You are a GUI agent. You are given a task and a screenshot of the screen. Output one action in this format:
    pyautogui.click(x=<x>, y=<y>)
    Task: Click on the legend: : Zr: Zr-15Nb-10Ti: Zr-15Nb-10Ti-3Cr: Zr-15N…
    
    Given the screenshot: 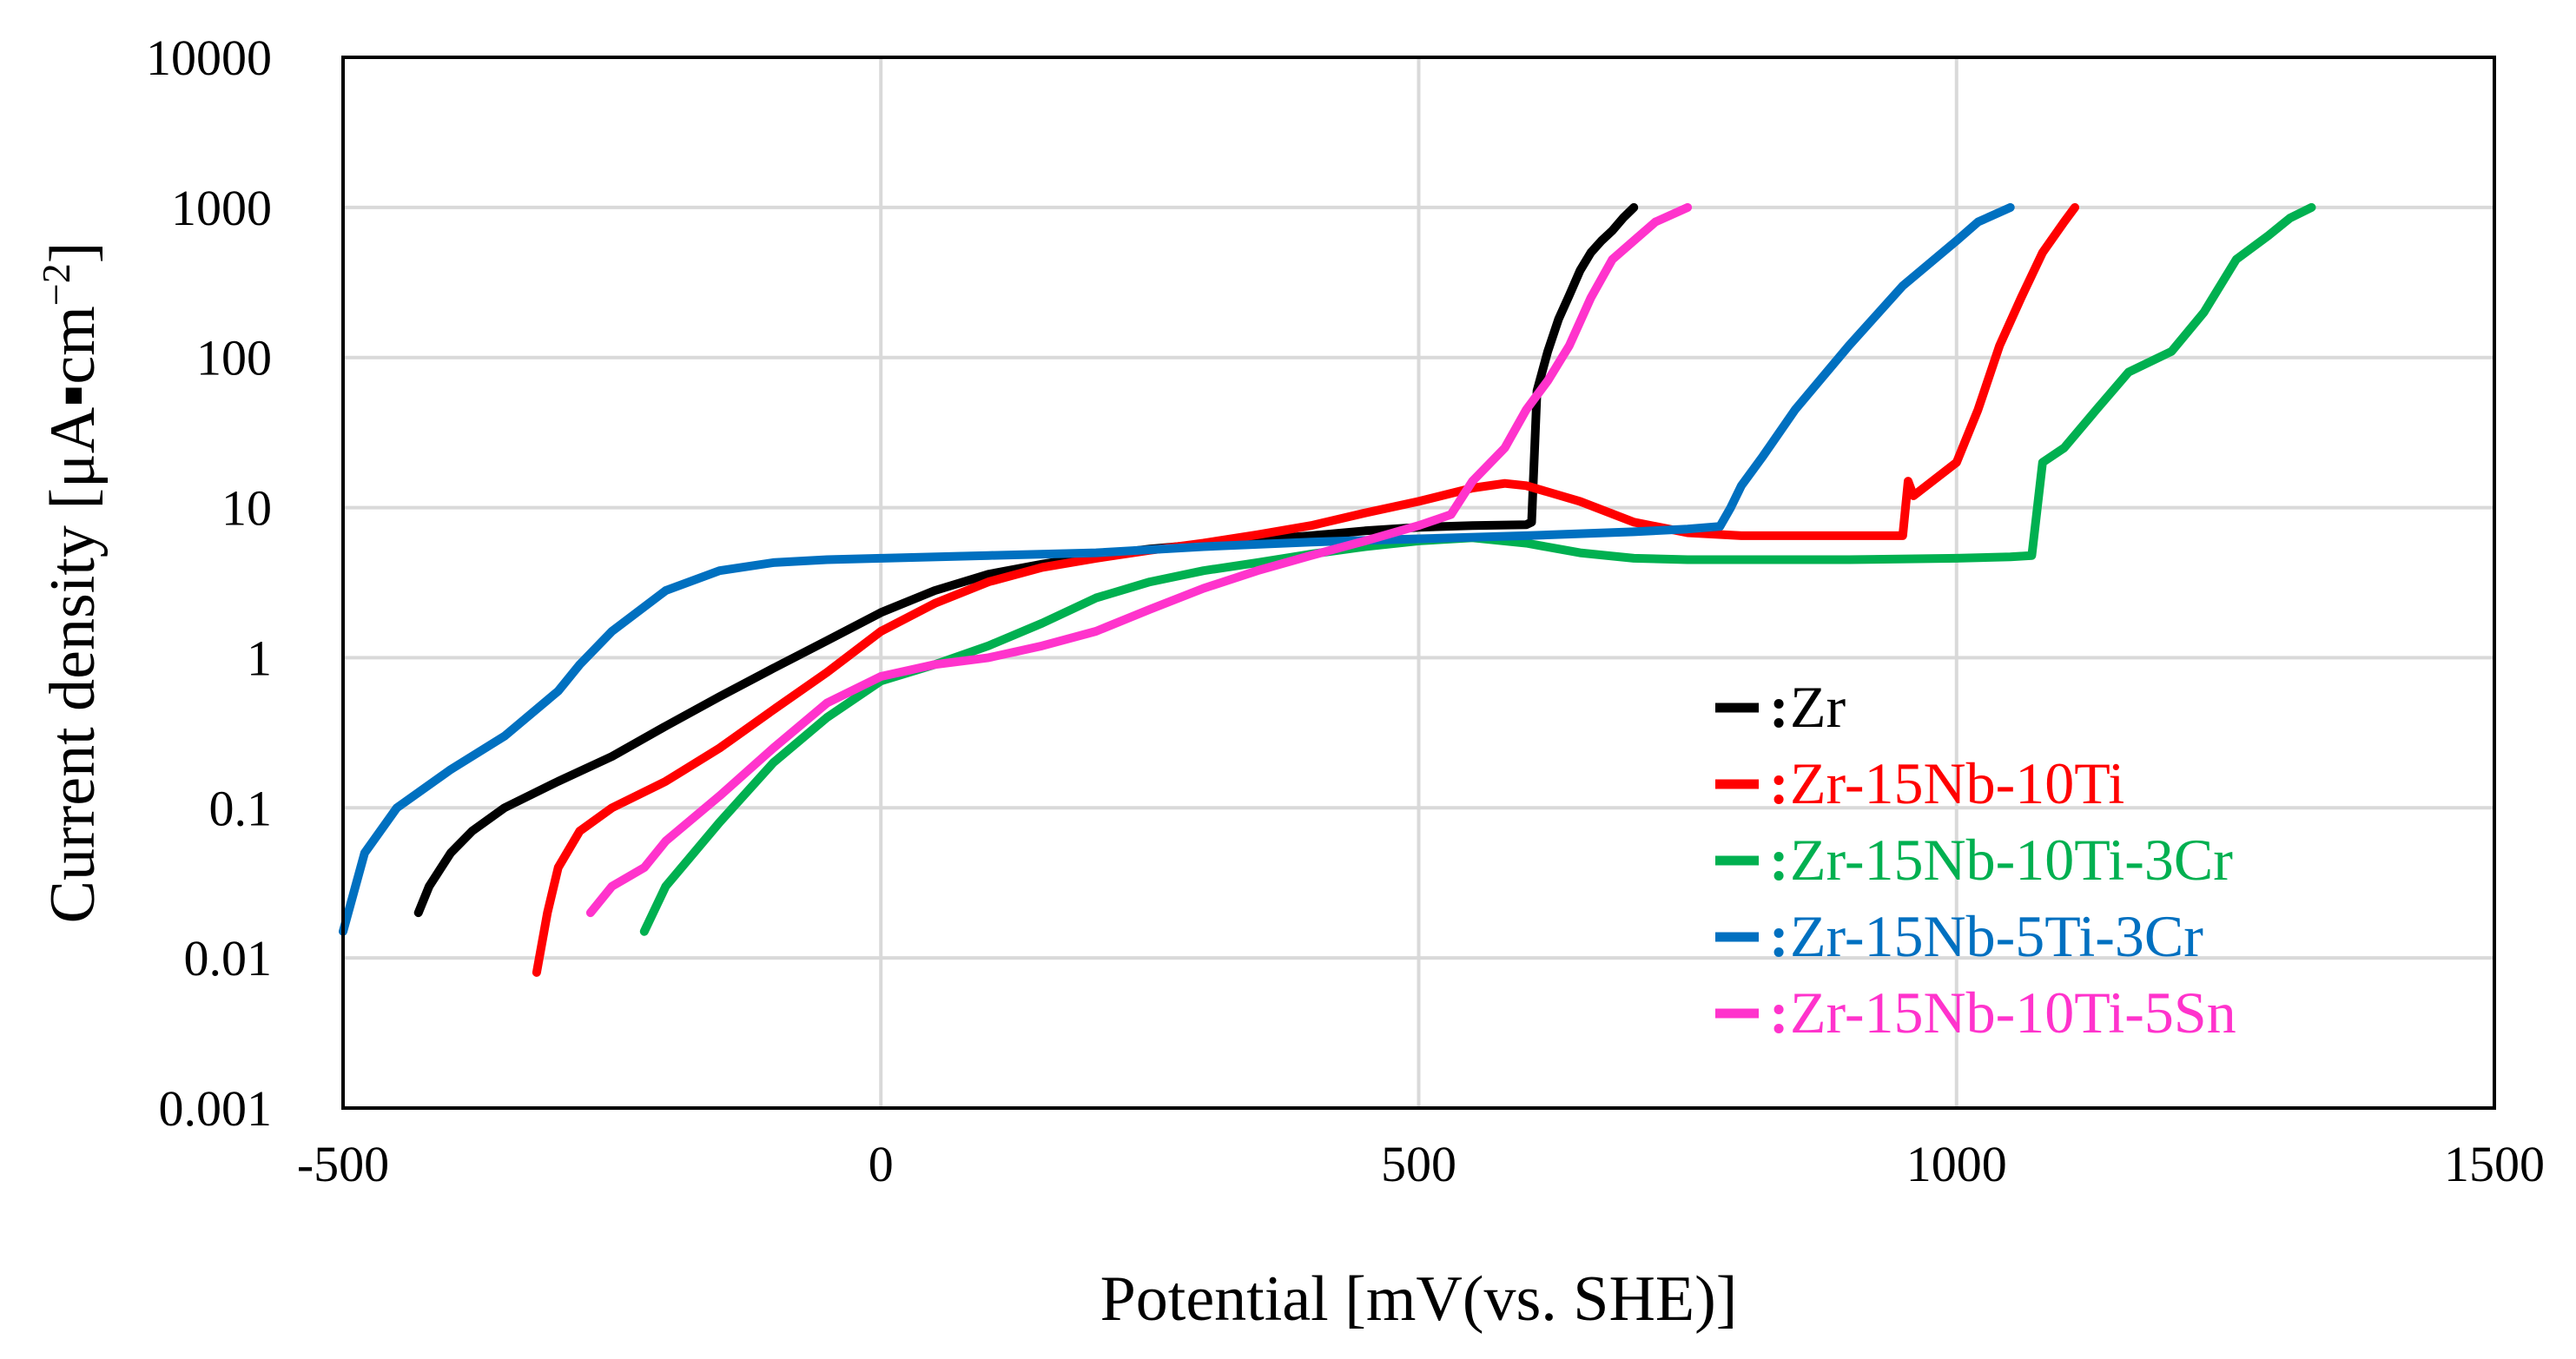 What is the action you would take?
    pyautogui.click(x=1975, y=860)
    